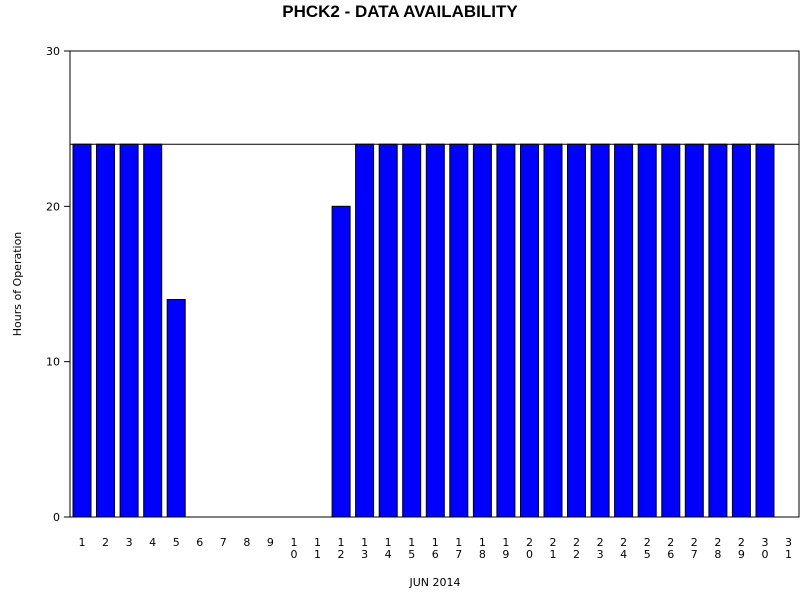  I want to click on x-axis-label: JUN 2014, so click(434, 582).